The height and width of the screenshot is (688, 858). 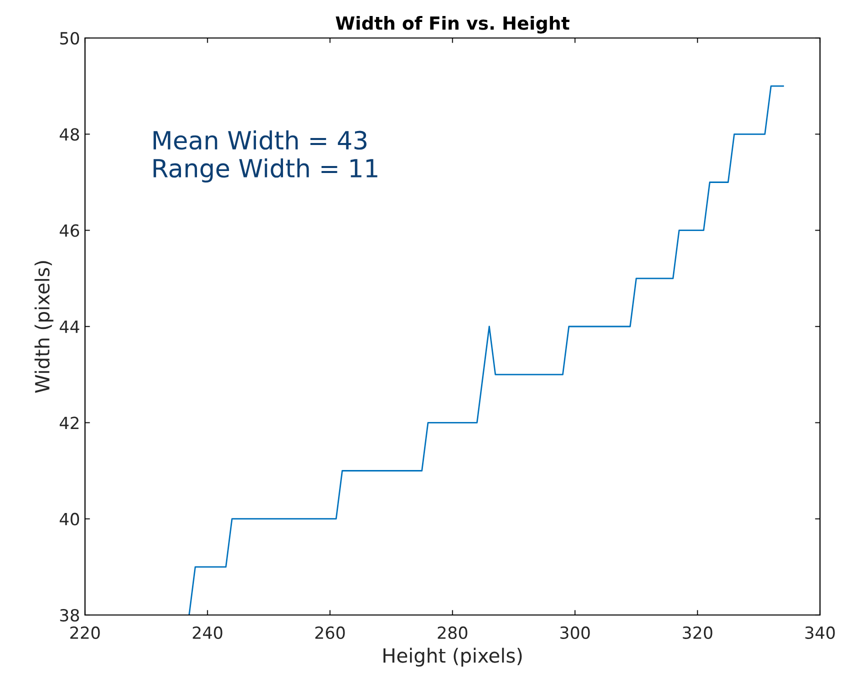 I want to click on y-tick-label: 40, so click(x=70, y=519).